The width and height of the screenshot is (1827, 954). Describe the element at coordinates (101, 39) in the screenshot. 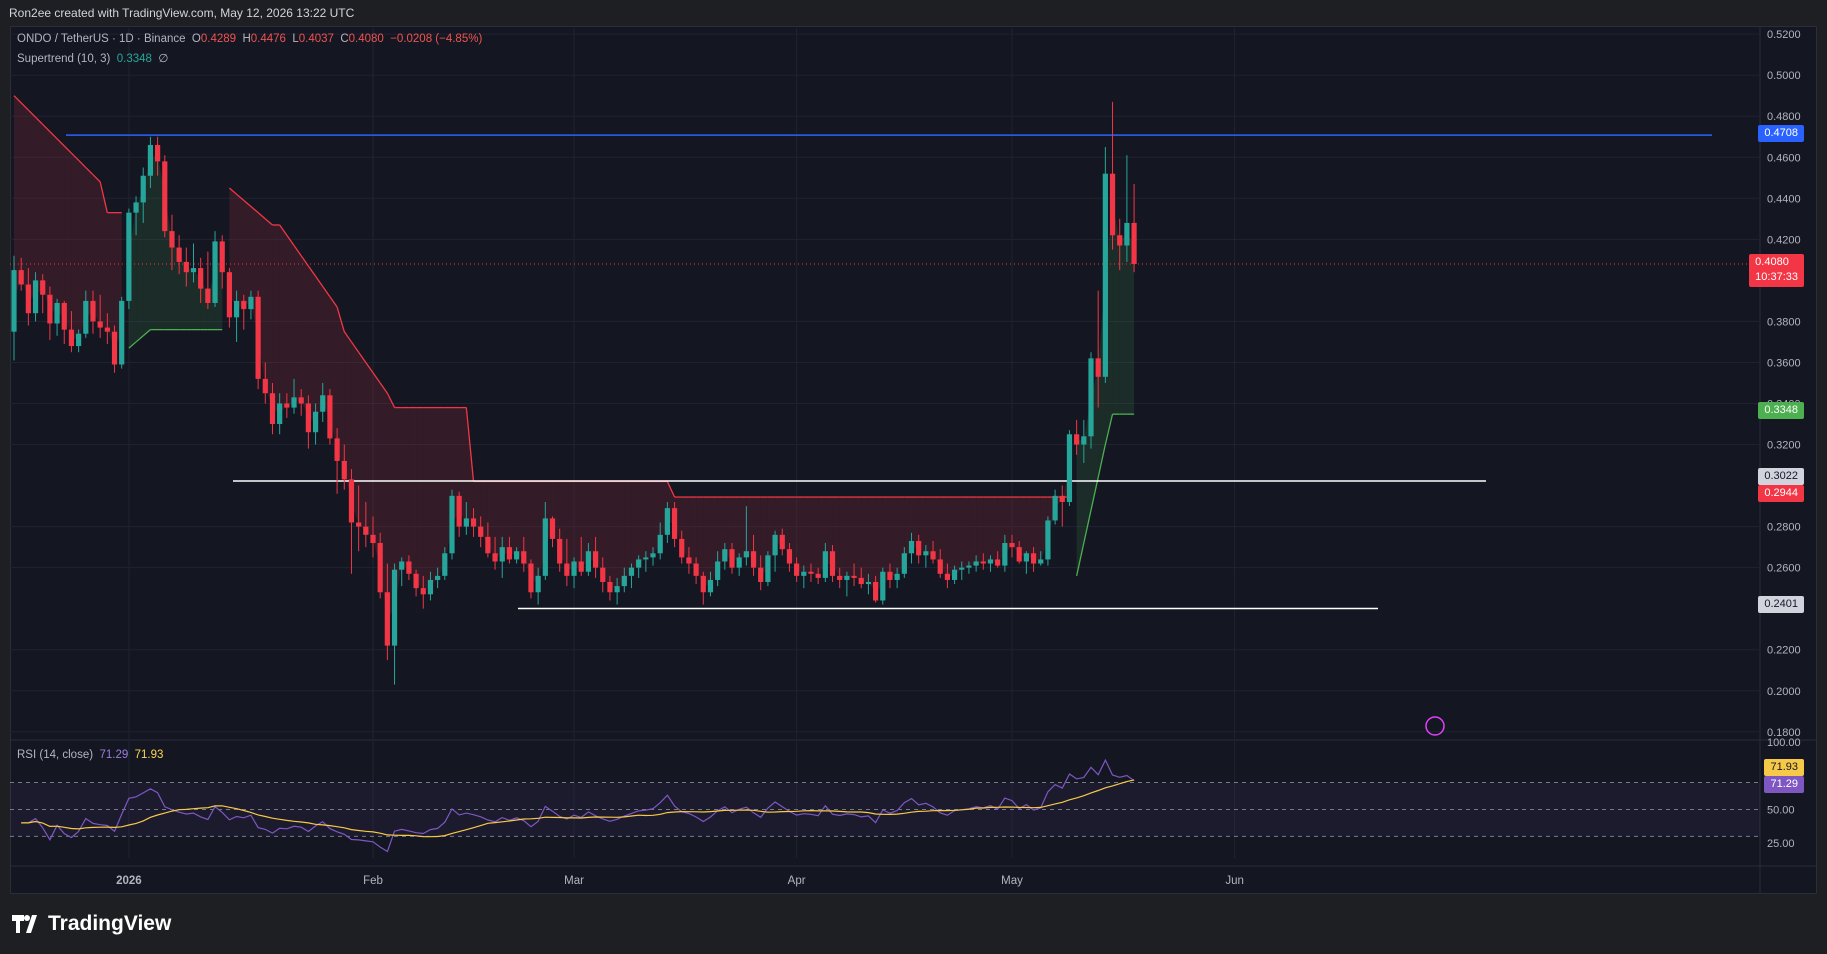

I see `symbol-name: ONDO / TetherUS · 1D · Binance` at that location.